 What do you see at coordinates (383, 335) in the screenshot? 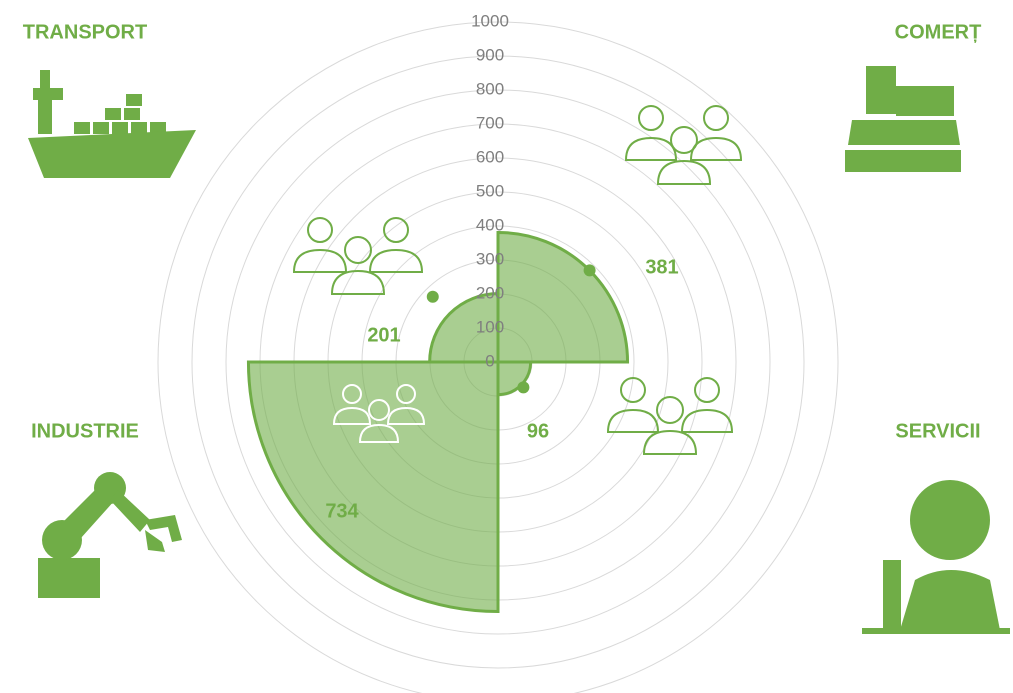
I see `value-label: 201` at bounding box center [383, 335].